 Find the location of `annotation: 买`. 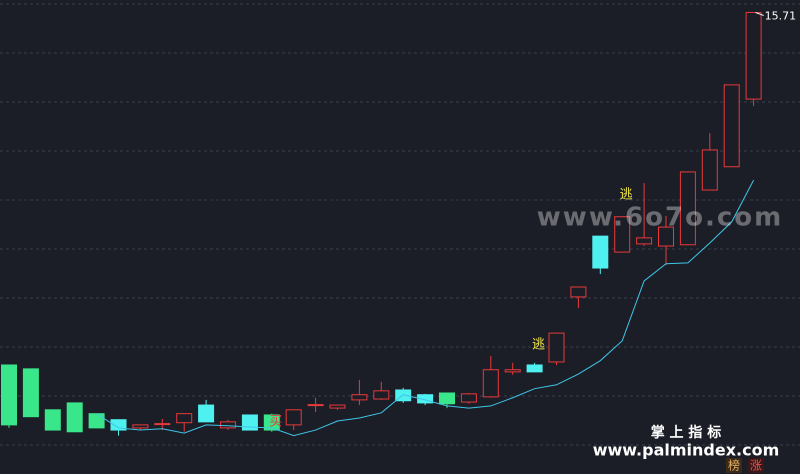

annotation: 买 is located at coordinates (275, 421).